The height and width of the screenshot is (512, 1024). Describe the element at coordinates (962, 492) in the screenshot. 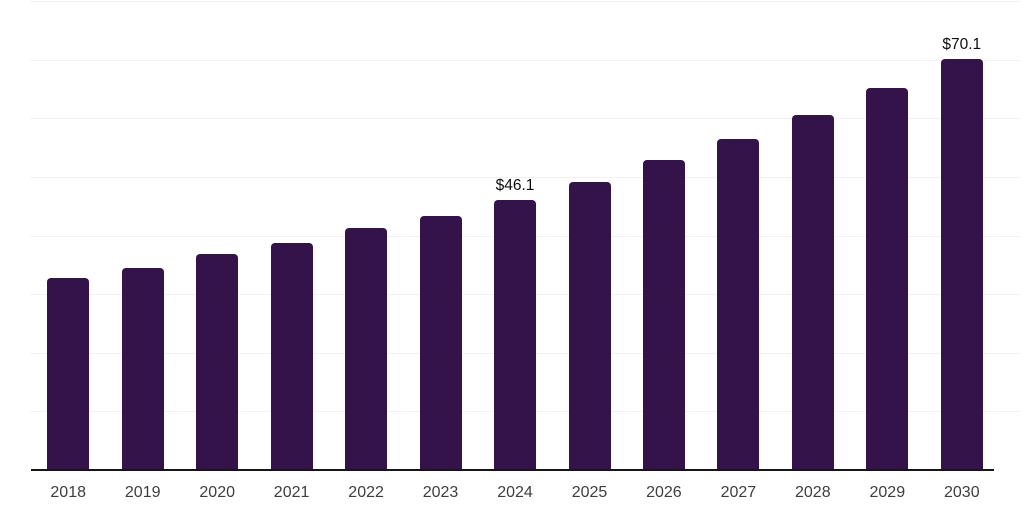

I see `x-tick-2030: 2030` at that location.